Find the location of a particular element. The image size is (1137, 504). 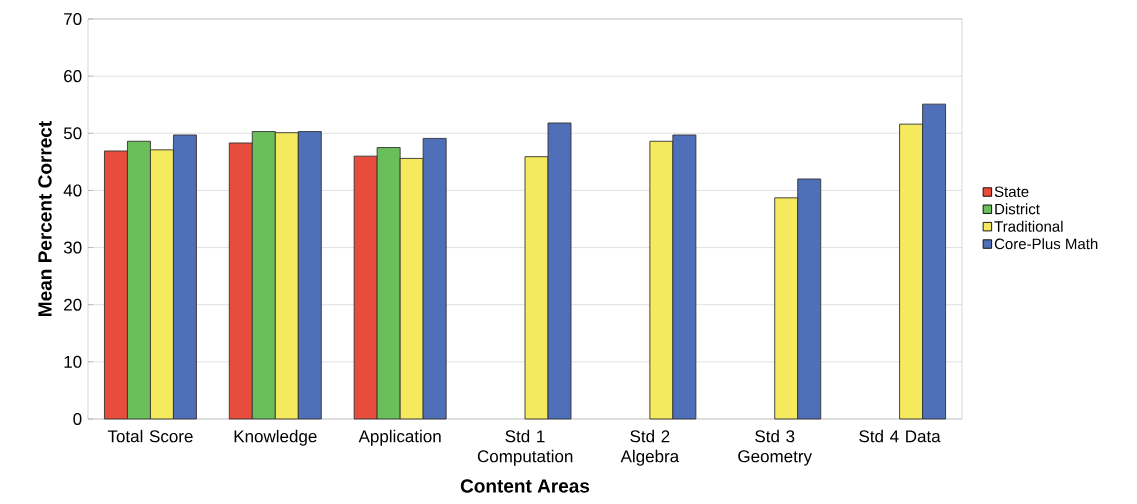

x-tick-label: Std 4 Data is located at coordinates (900, 436).